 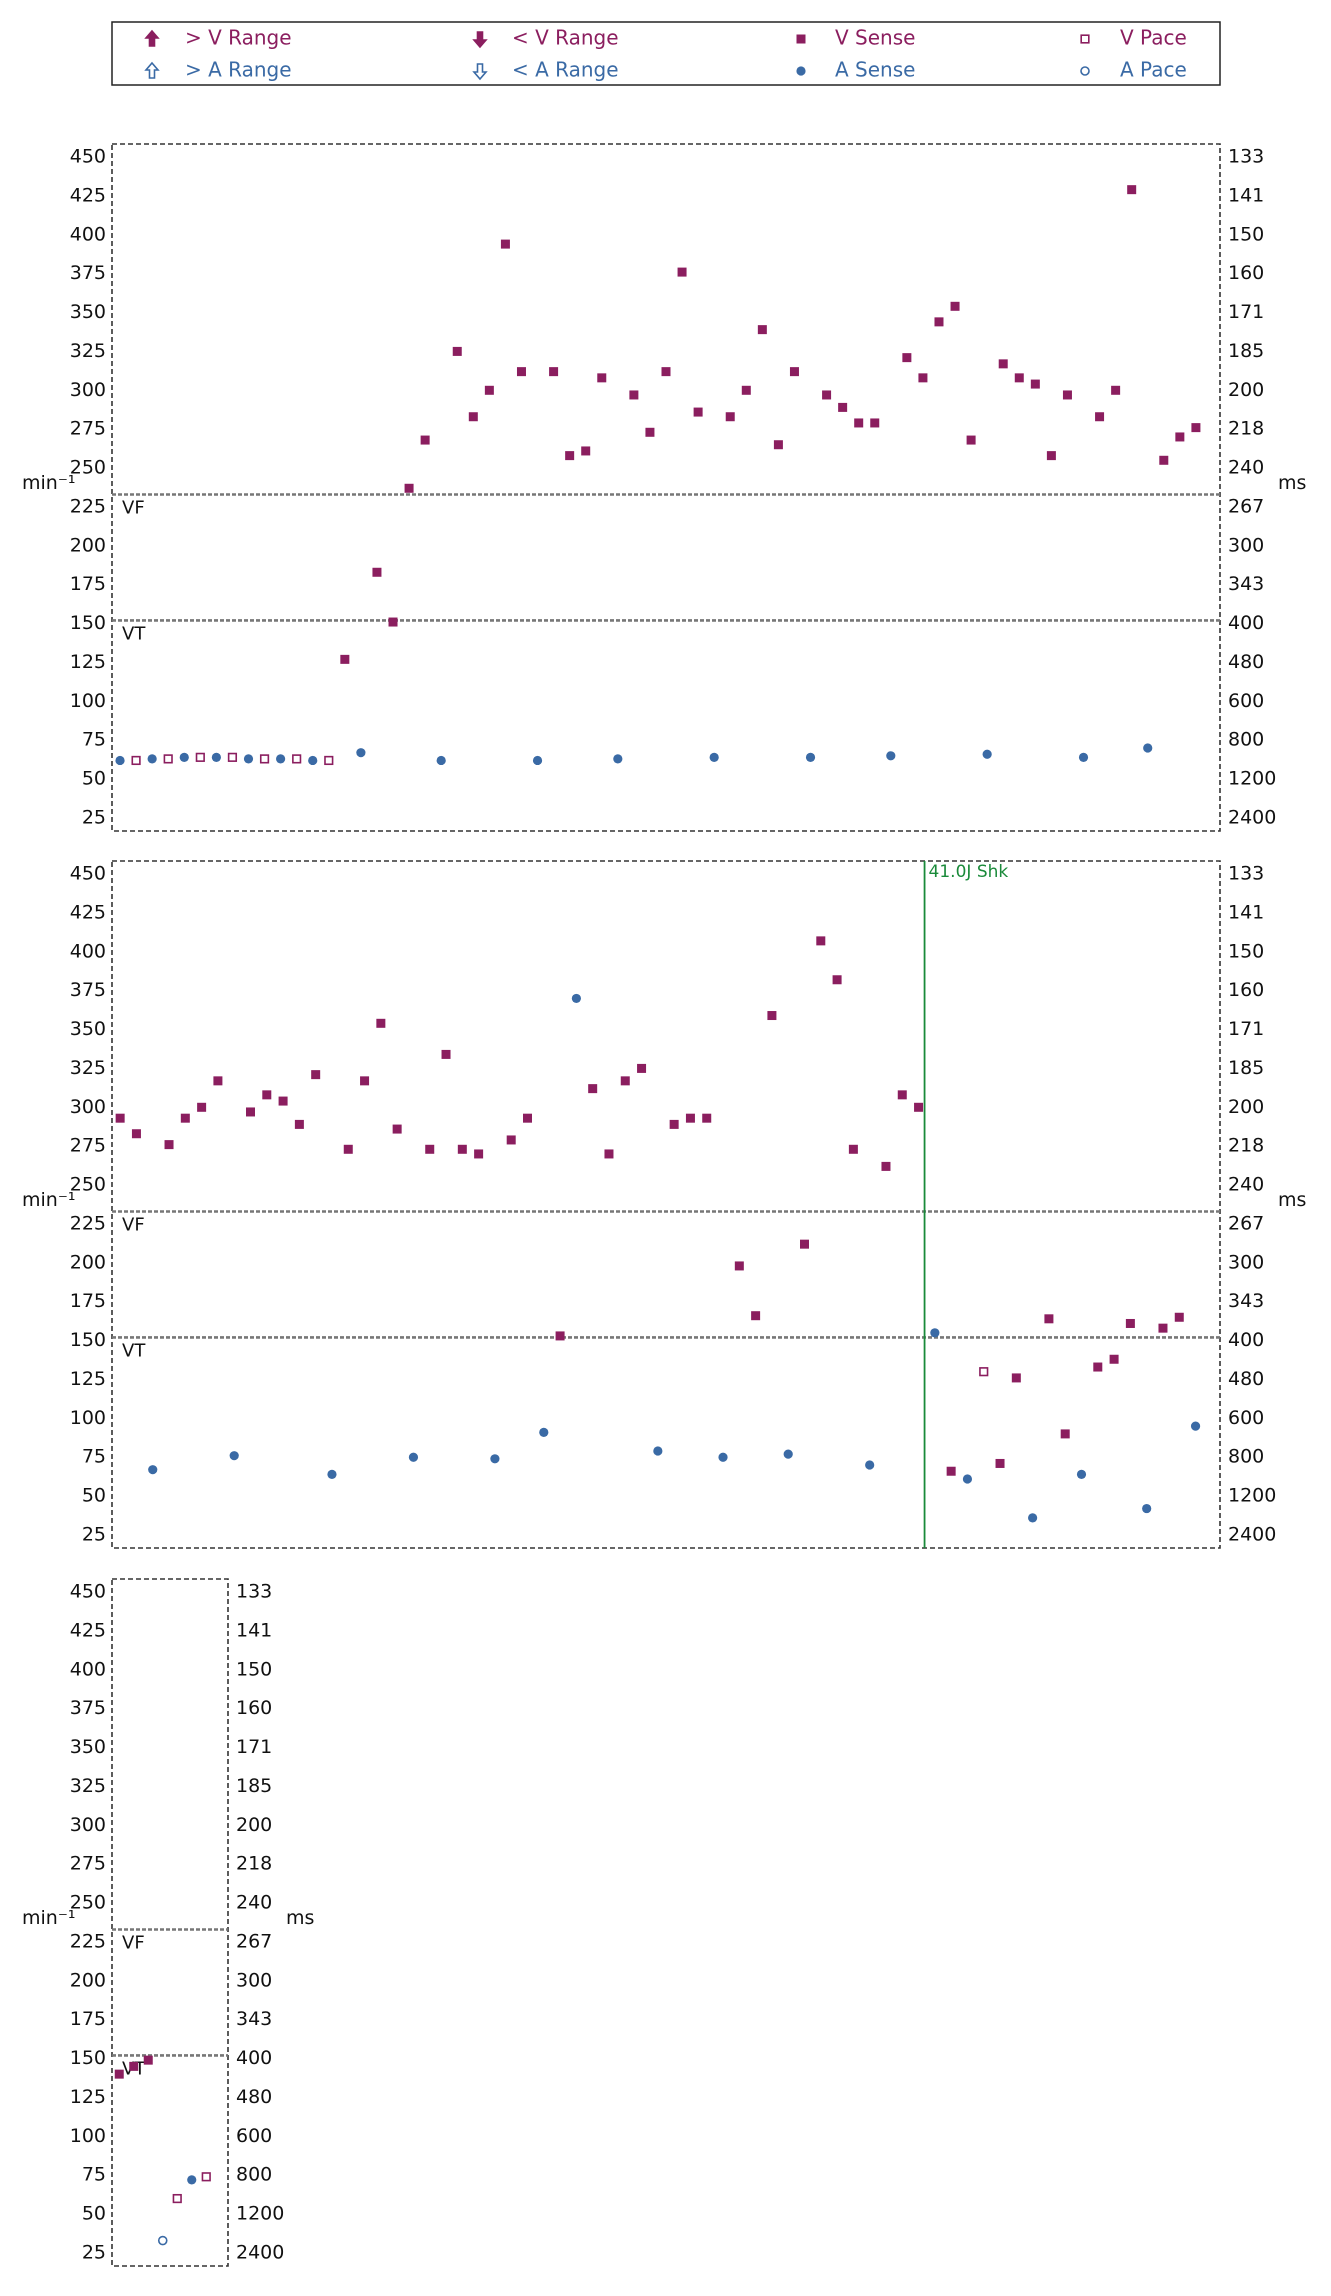 What do you see at coordinates (88, 351) in the screenshot?
I see `y-tick-label-rate: 325` at bounding box center [88, 351].